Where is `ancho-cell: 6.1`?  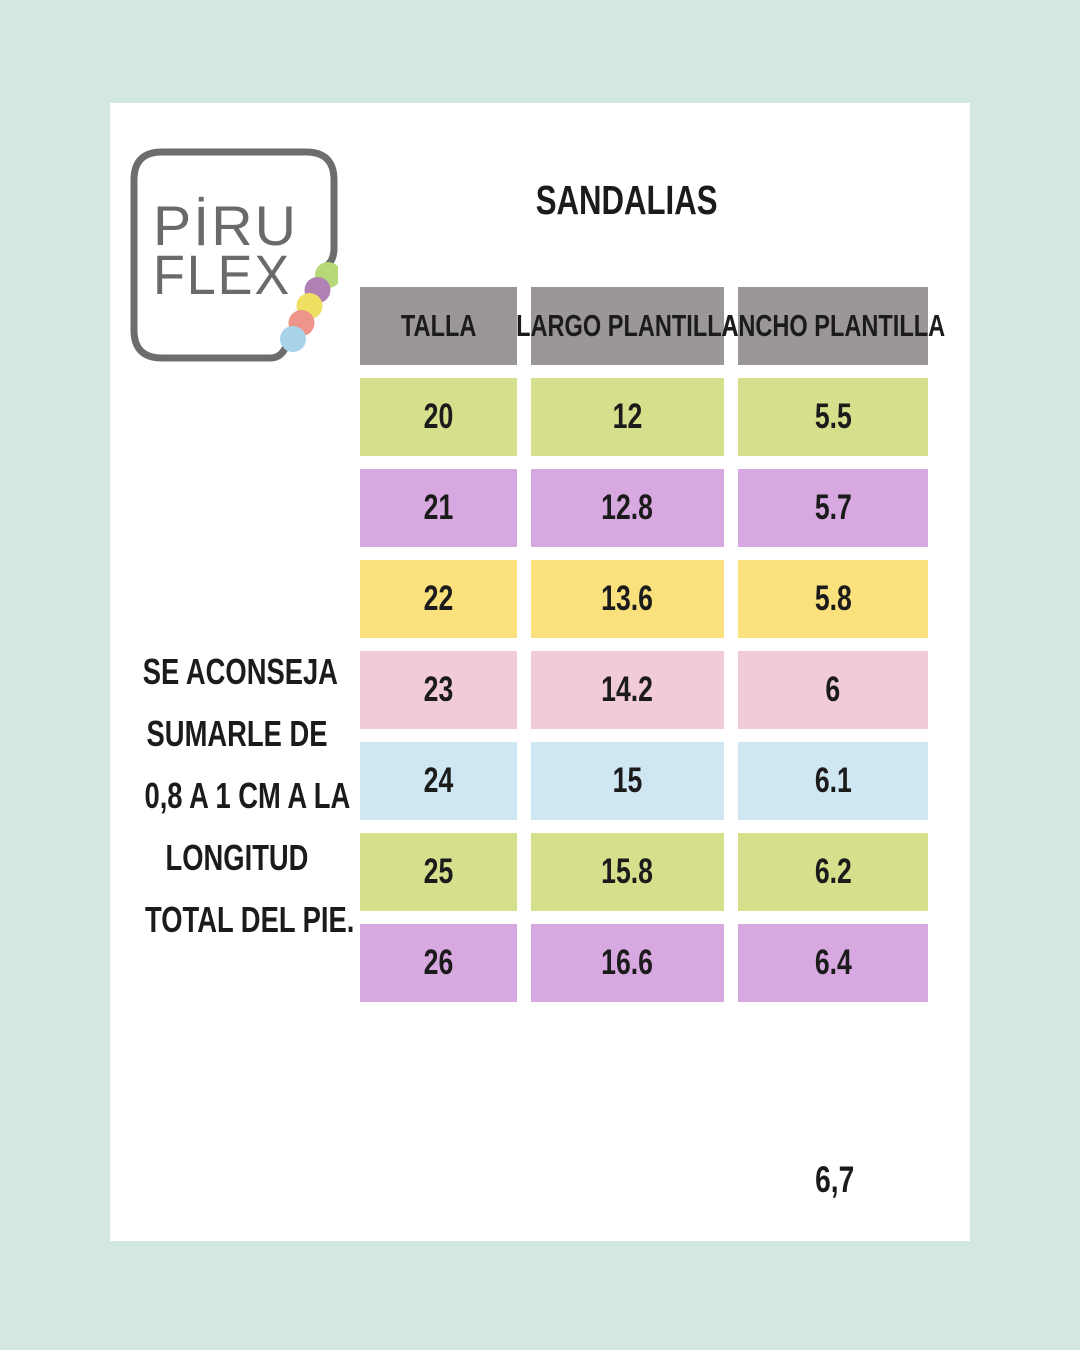
ancho-cell: 6.1 is located at coordinates (833, 781).